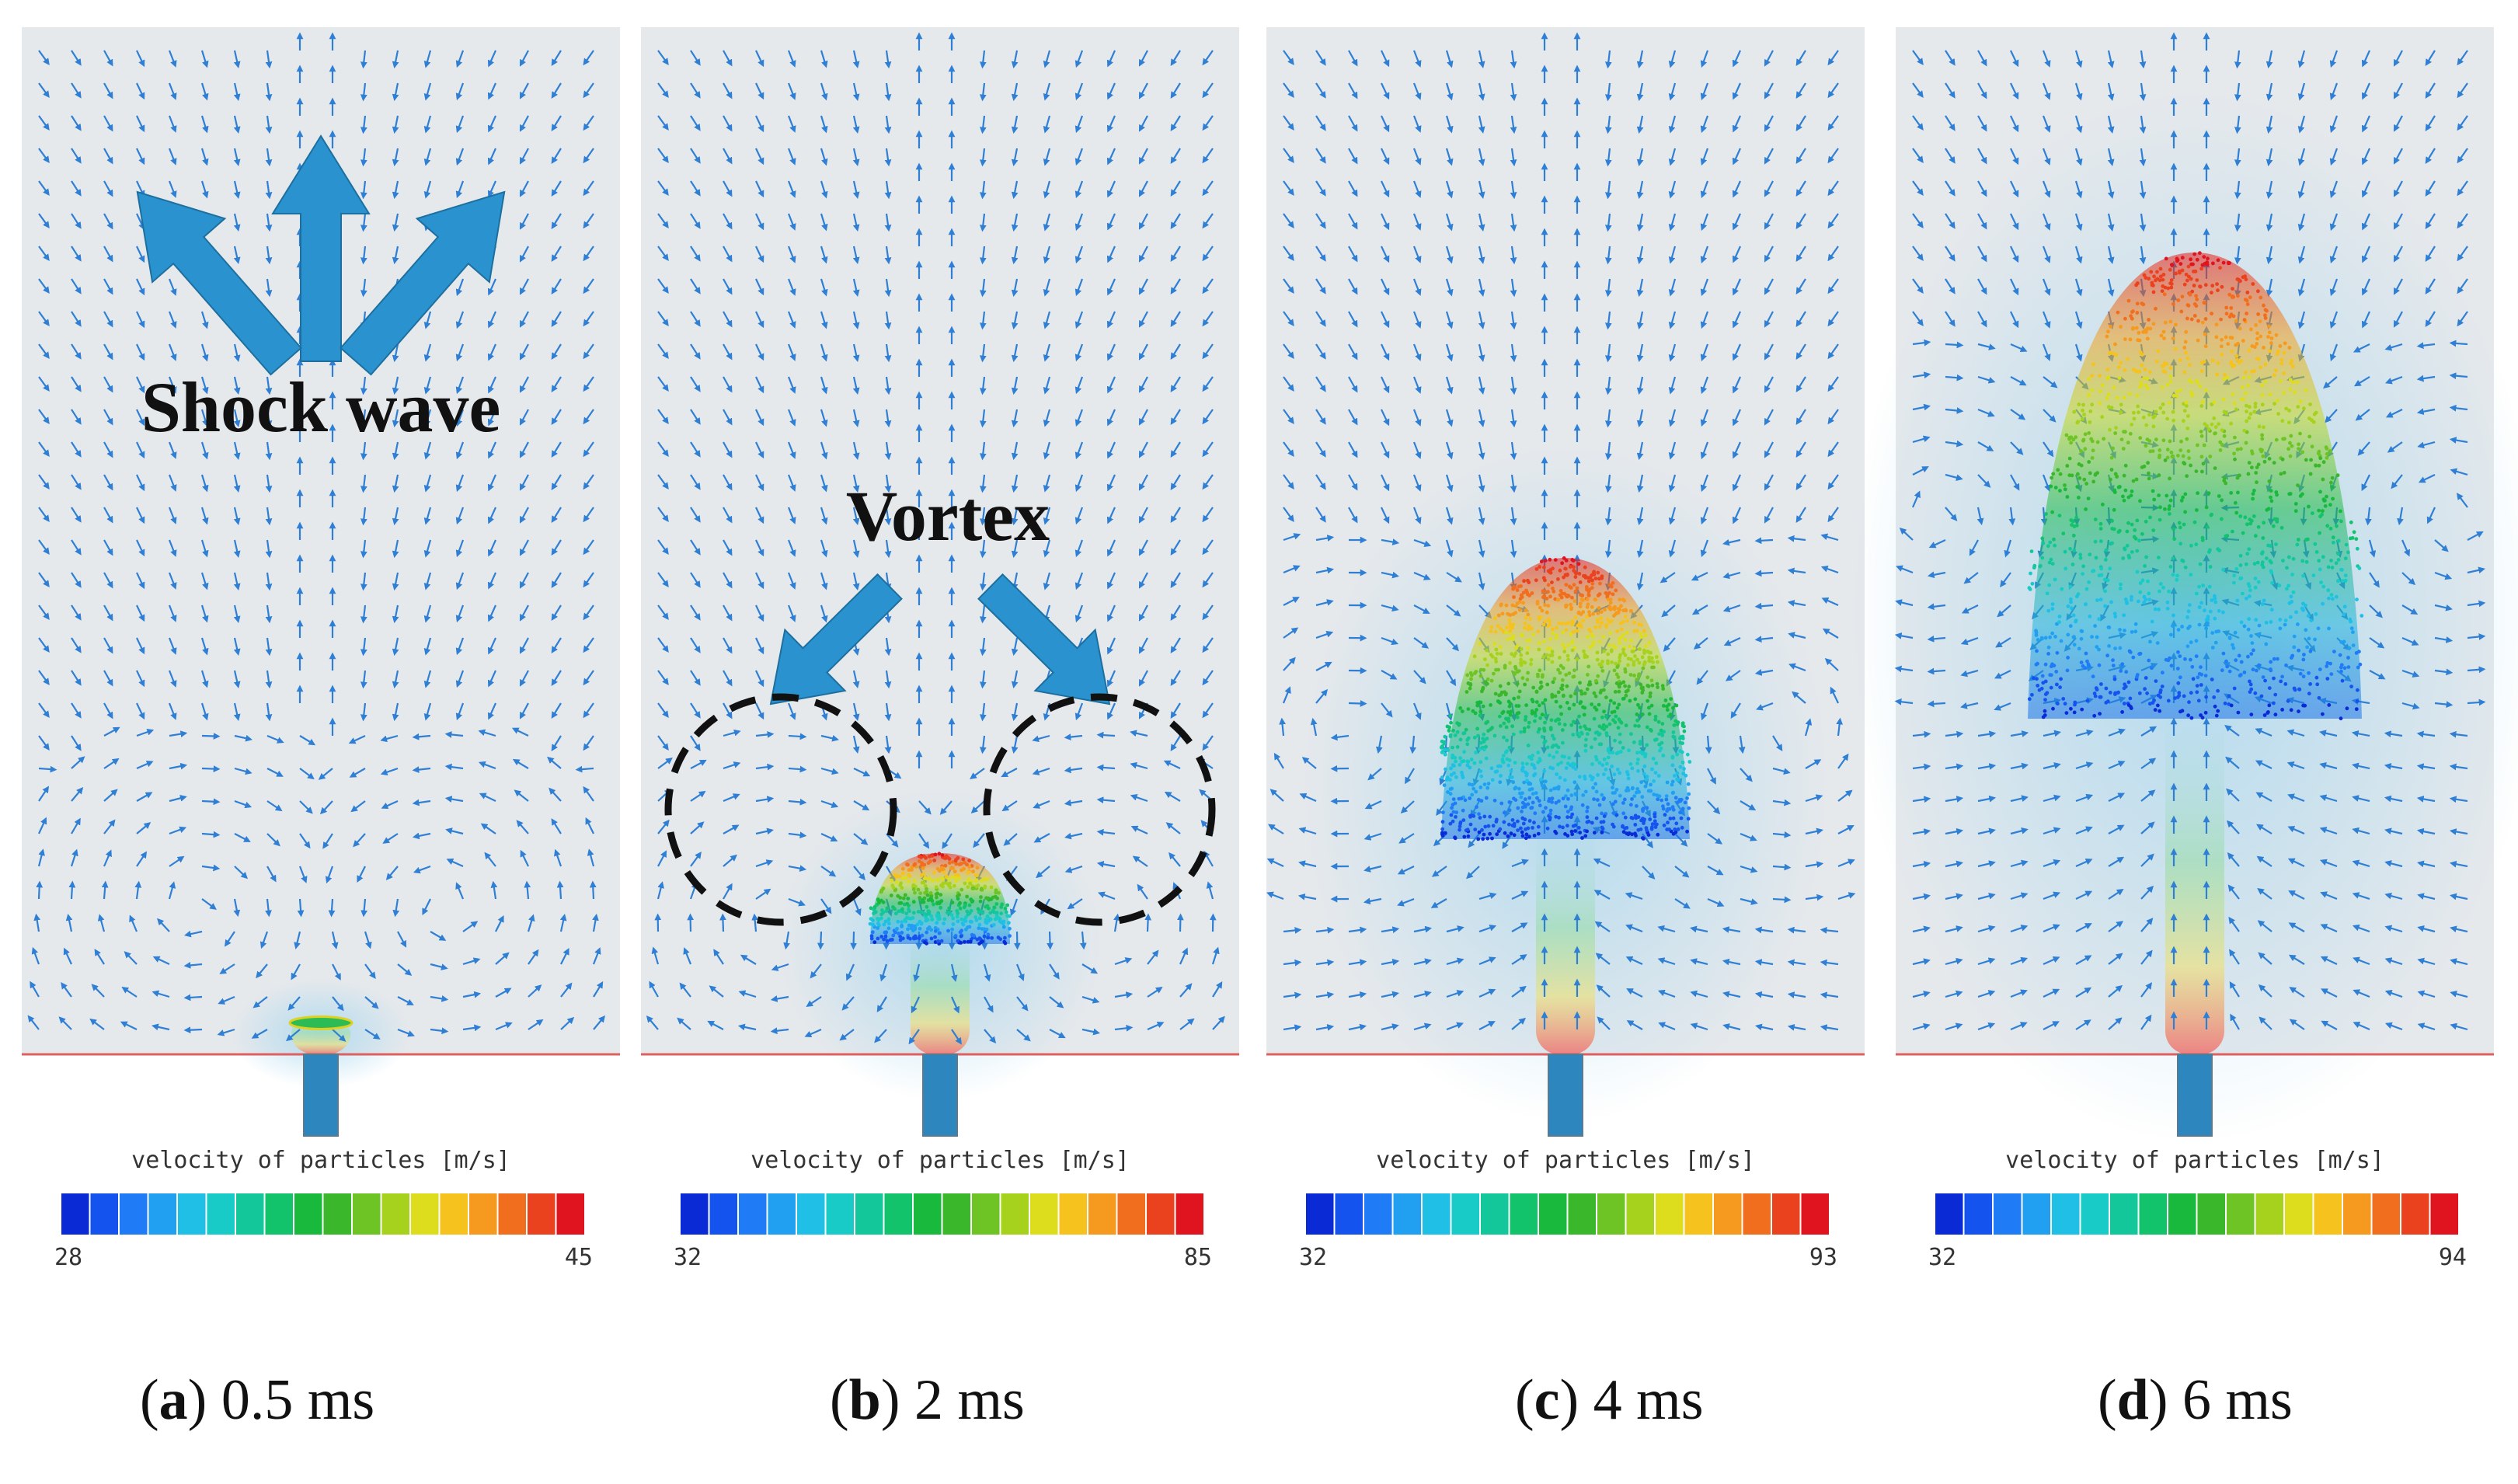 The height and width of the screenshot is (1484, 2518). I want to click on scale-max-label: 45, so click(579, 1257).